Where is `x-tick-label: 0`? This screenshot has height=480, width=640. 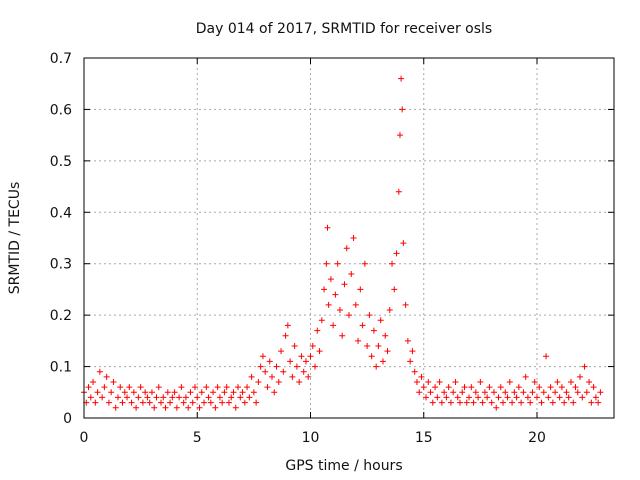 x-tick-label: 0 is located at coordinates (84, 438).